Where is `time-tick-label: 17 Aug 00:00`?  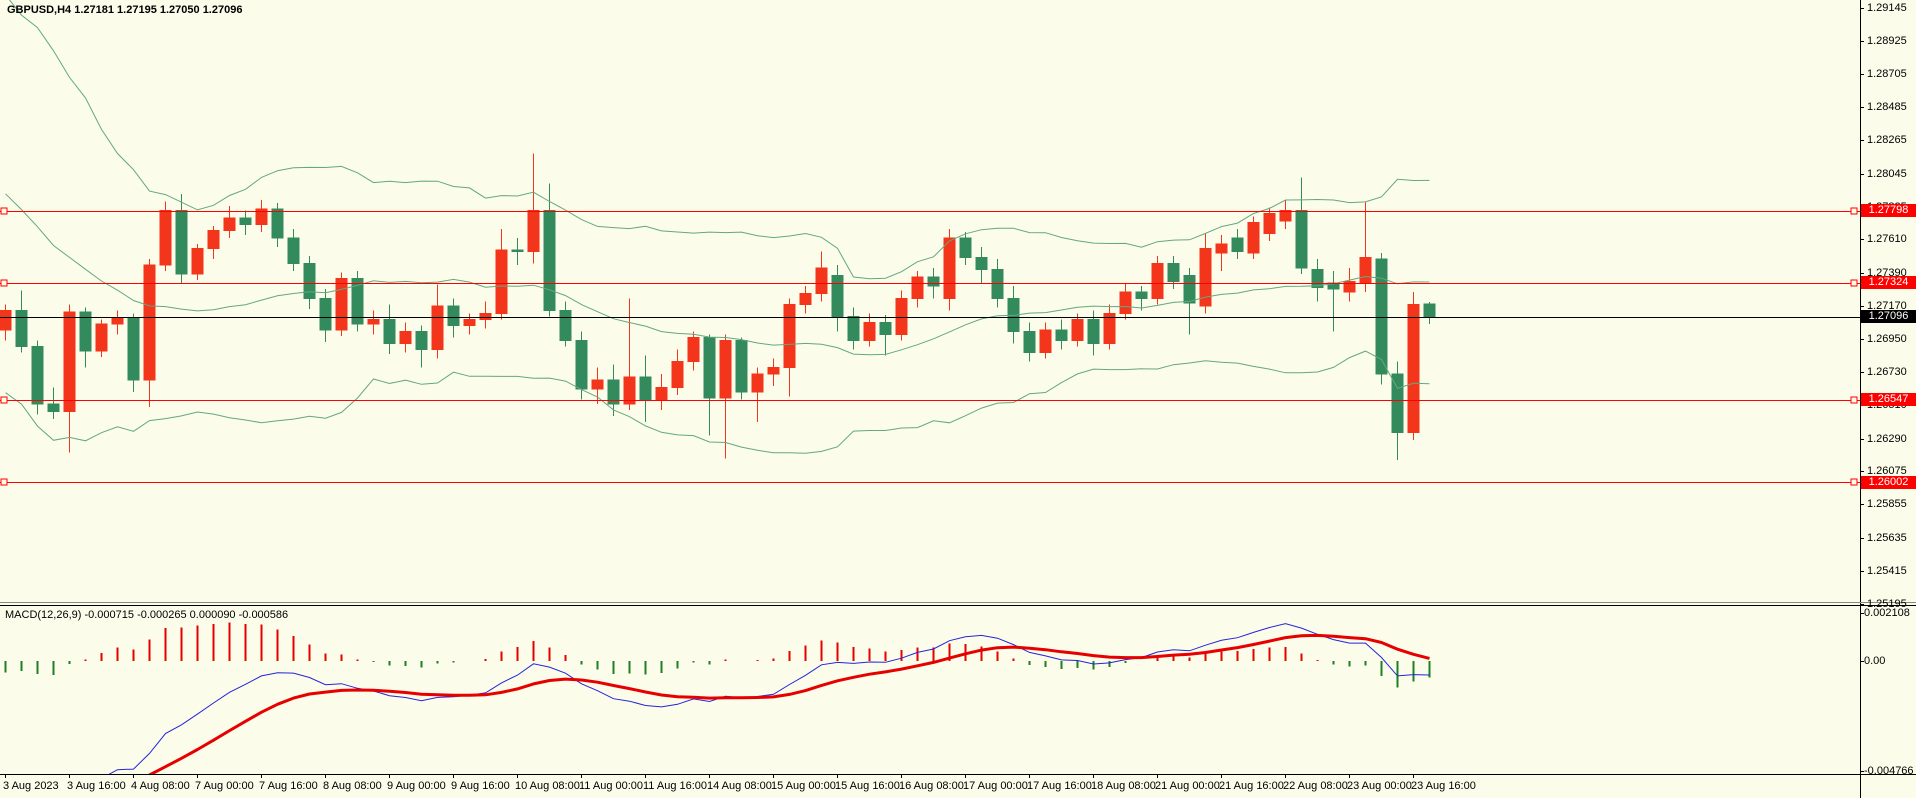
time-tick-label: 17 Aug 00:00 is located at coordinates (995, 786).